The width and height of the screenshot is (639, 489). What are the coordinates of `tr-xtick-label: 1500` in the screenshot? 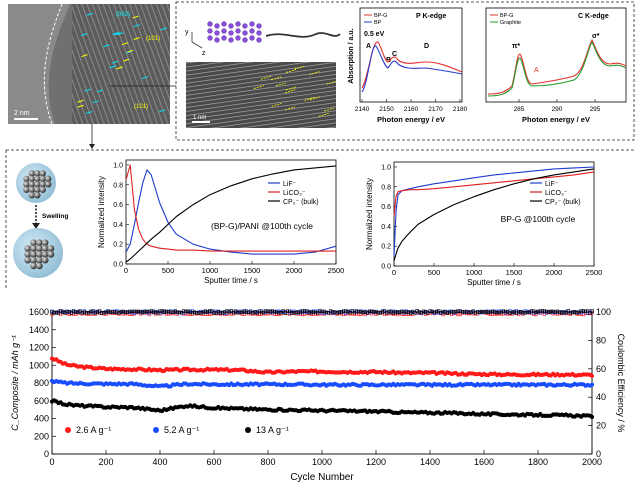 It's located at (514, 272).